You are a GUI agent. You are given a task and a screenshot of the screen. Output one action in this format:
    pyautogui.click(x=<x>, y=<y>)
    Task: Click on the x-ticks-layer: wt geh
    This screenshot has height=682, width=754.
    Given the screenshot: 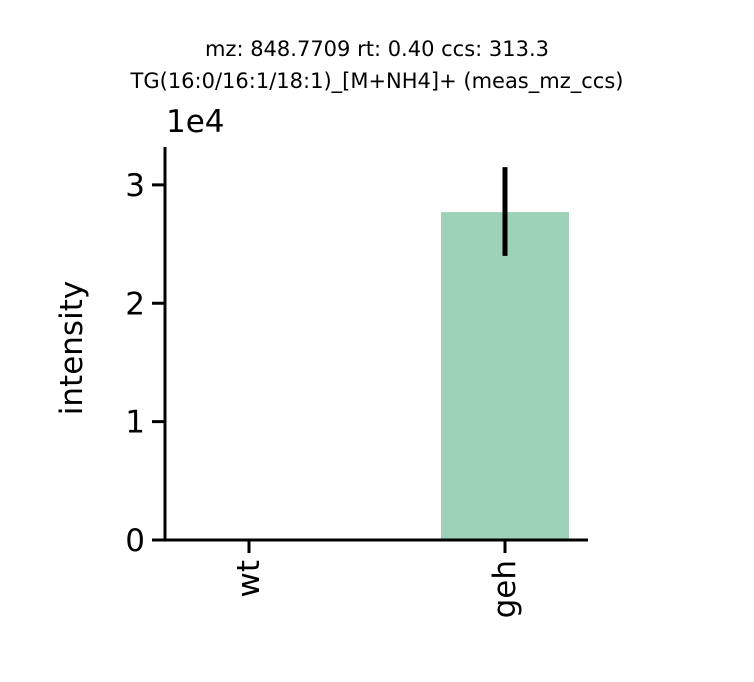 What is the action you would take?
    pyautogui.click(x=377, y=579)
    